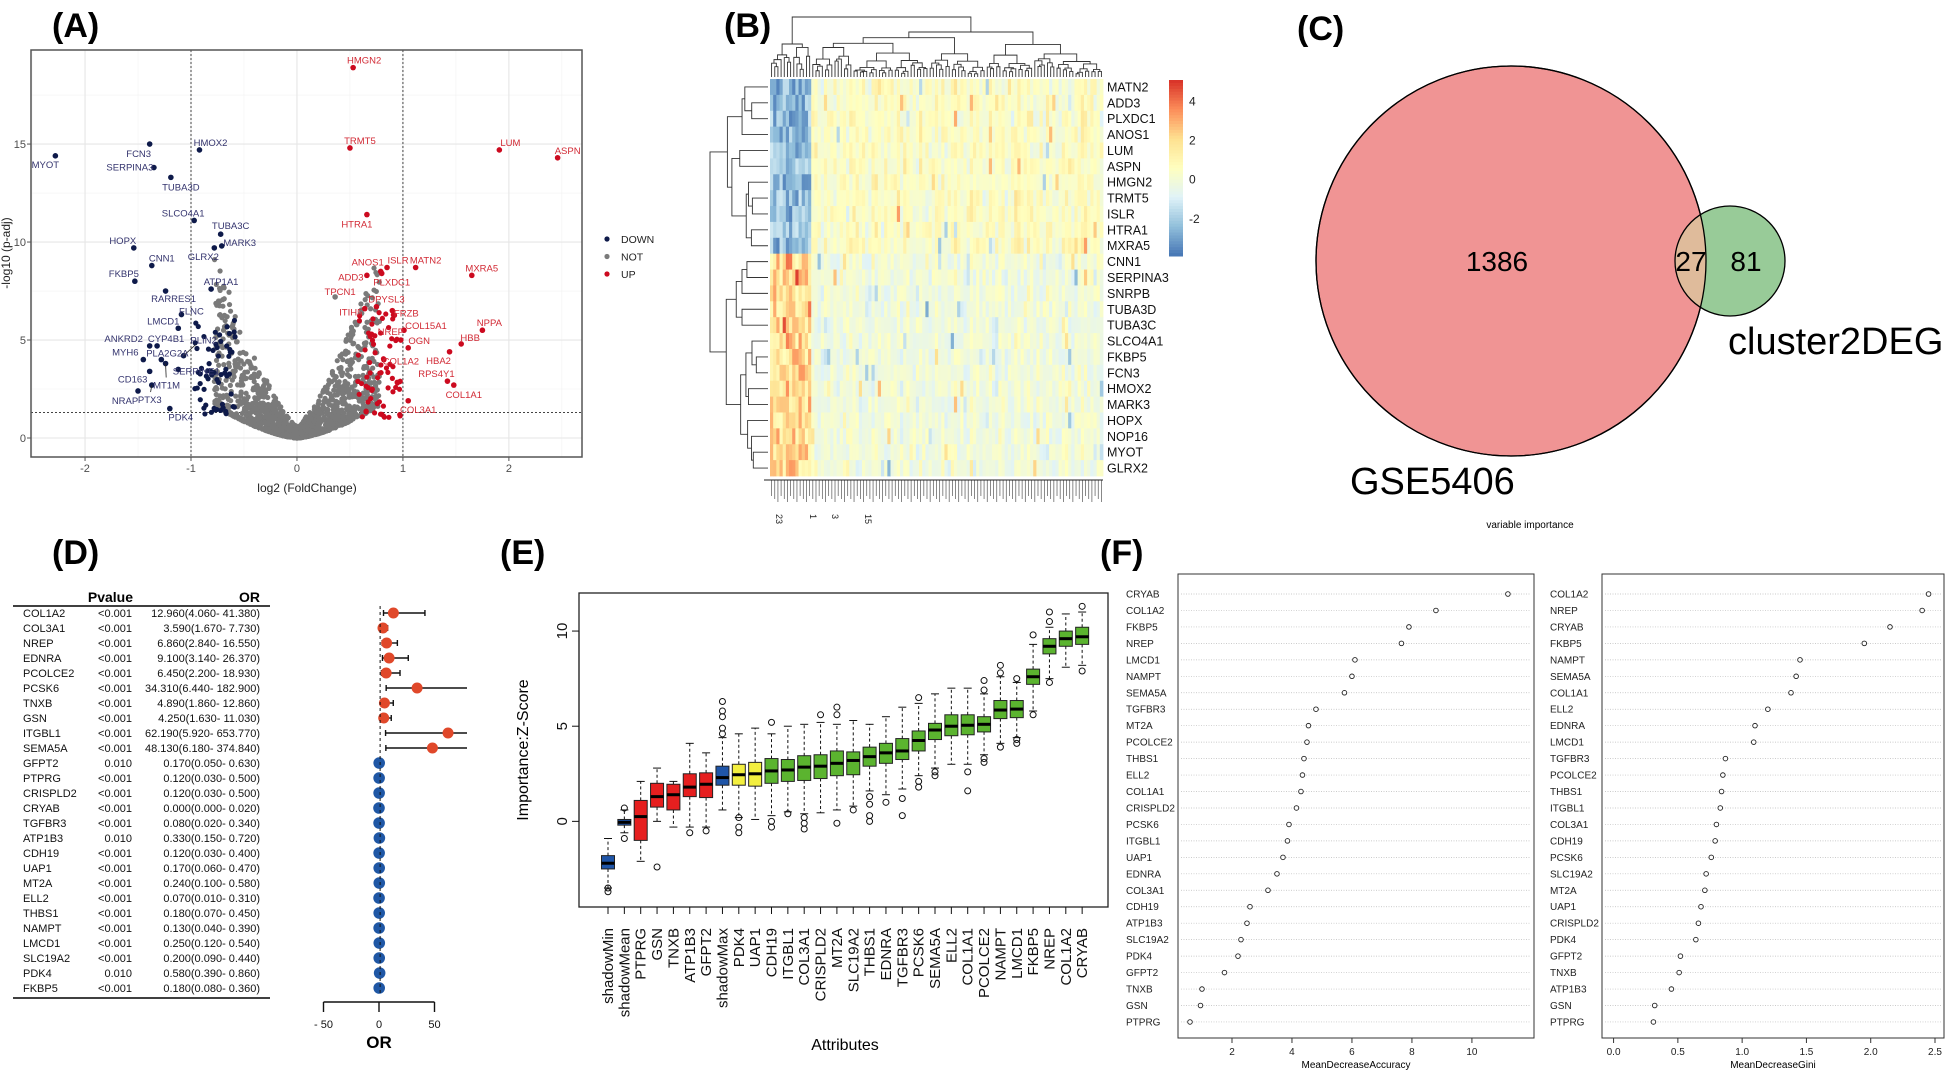  Describe the element at coordinates (379, 1025) in the screenshot. I see `forest-x-tick-label: 0` at that location.